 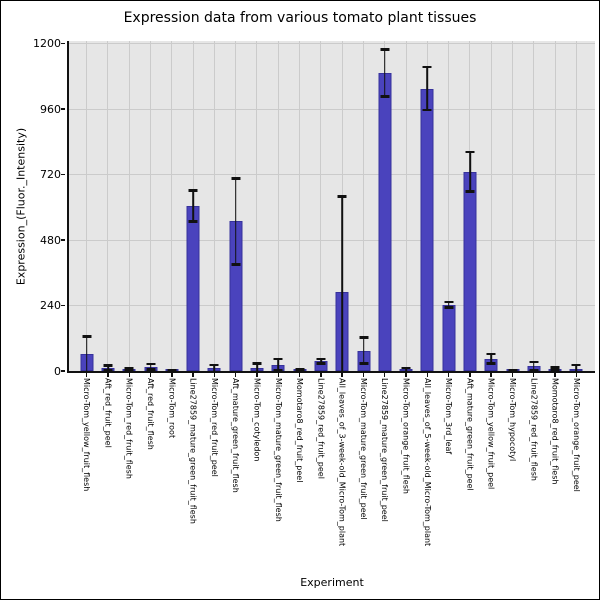 I want to click on x-tick-label: All_leaves_of_5-week-old_Micro-Tom_plant, so click(x=427, y=462).